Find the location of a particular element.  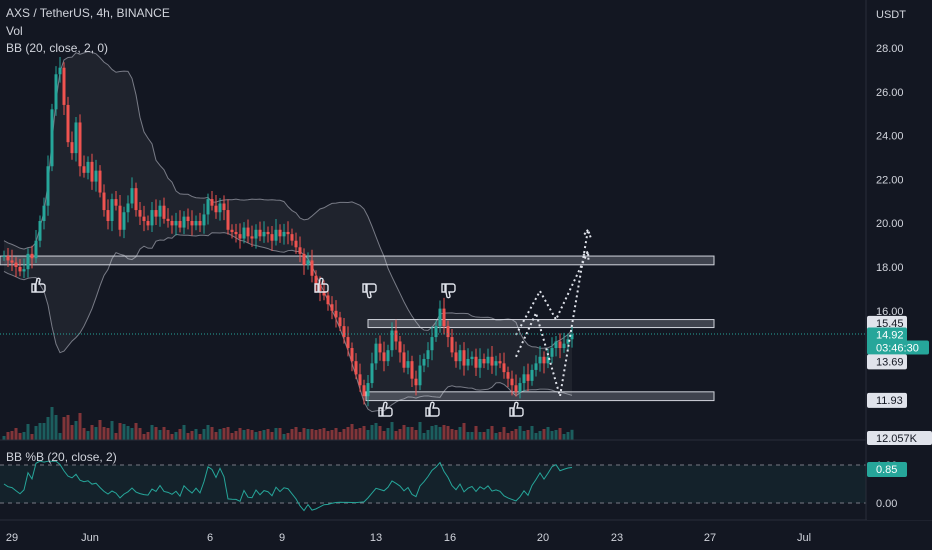

bollinger-legend: BB (20, close, 2, 0) is located at coordinates (57, 48).